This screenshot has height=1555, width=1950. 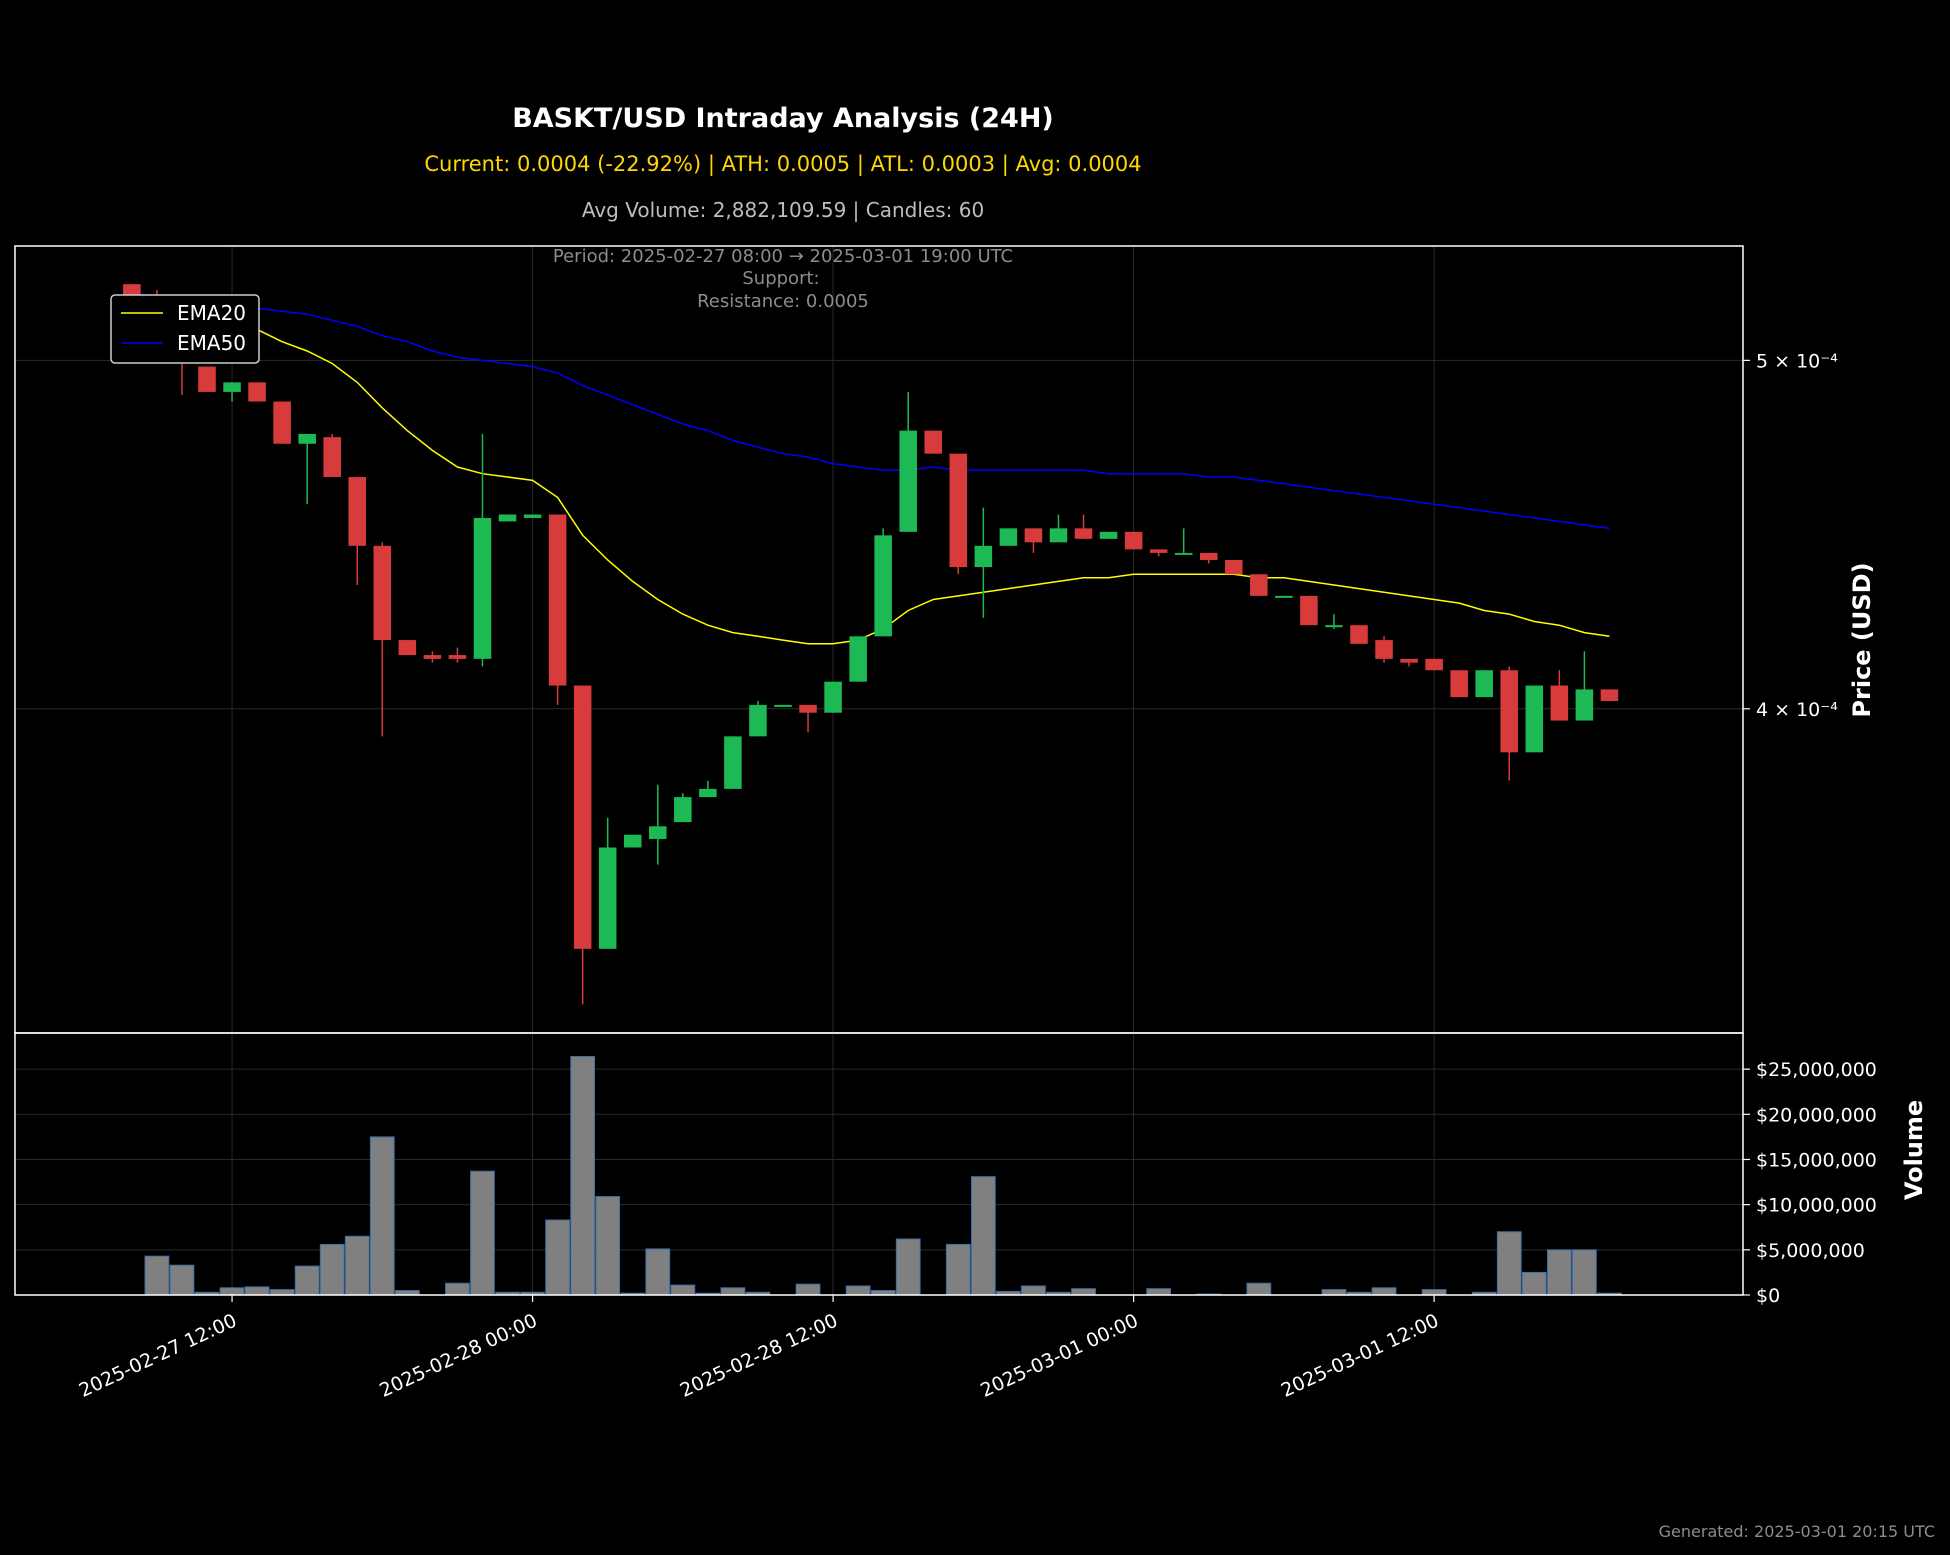 What do you see at coordinates (1816, 1206) in the screenshot?
I see `volume-tick-label: $10,000,000` at bounding box center [1816, 1206].